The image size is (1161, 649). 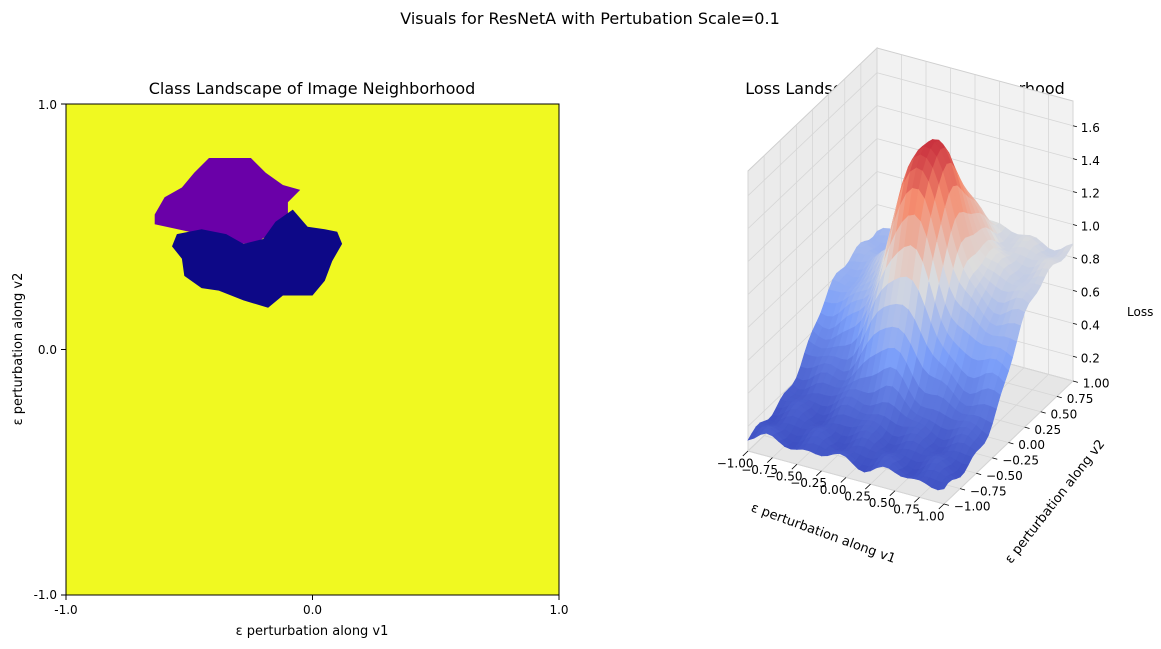 What do you see at coordinates (1096, 384) in the screenshot?
I see `y-tick-label: 1.00` at bounding box center [1096, 384].